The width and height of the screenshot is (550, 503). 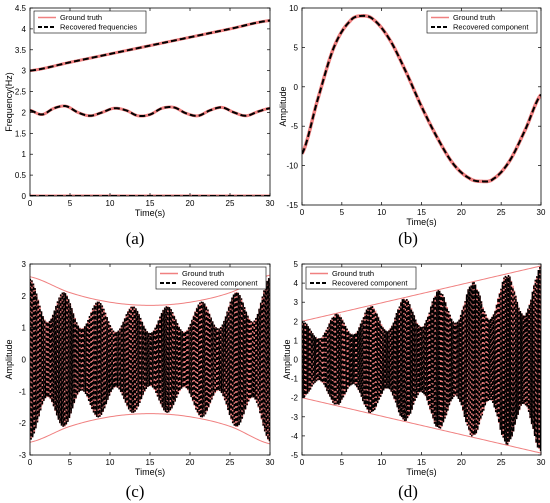 I want to click on y-tick-label: 4, so click(x=296, y=283).